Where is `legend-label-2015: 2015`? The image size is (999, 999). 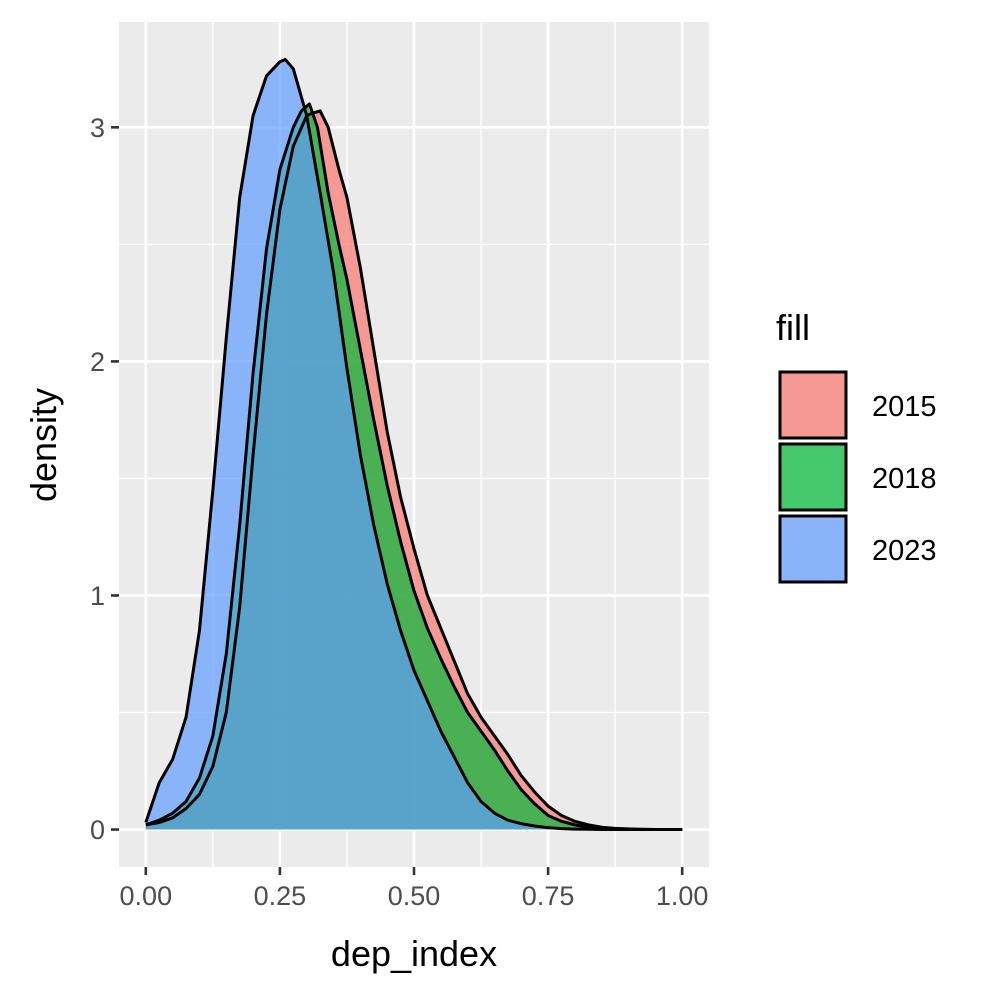
legend-label-2015: 2015 is located at coordinates (904, 407).